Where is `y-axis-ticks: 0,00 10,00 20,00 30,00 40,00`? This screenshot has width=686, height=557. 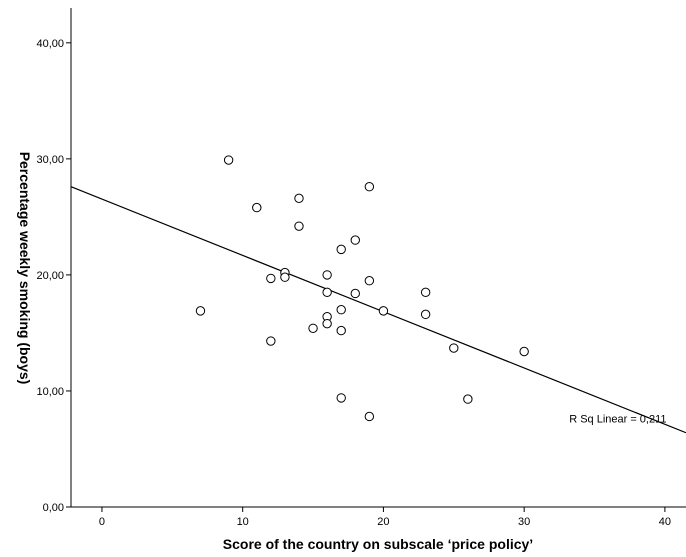 y-axis-ticks: 0,00 10,00 20,00 30,00 40,00 is located at coordinates (53, 276).